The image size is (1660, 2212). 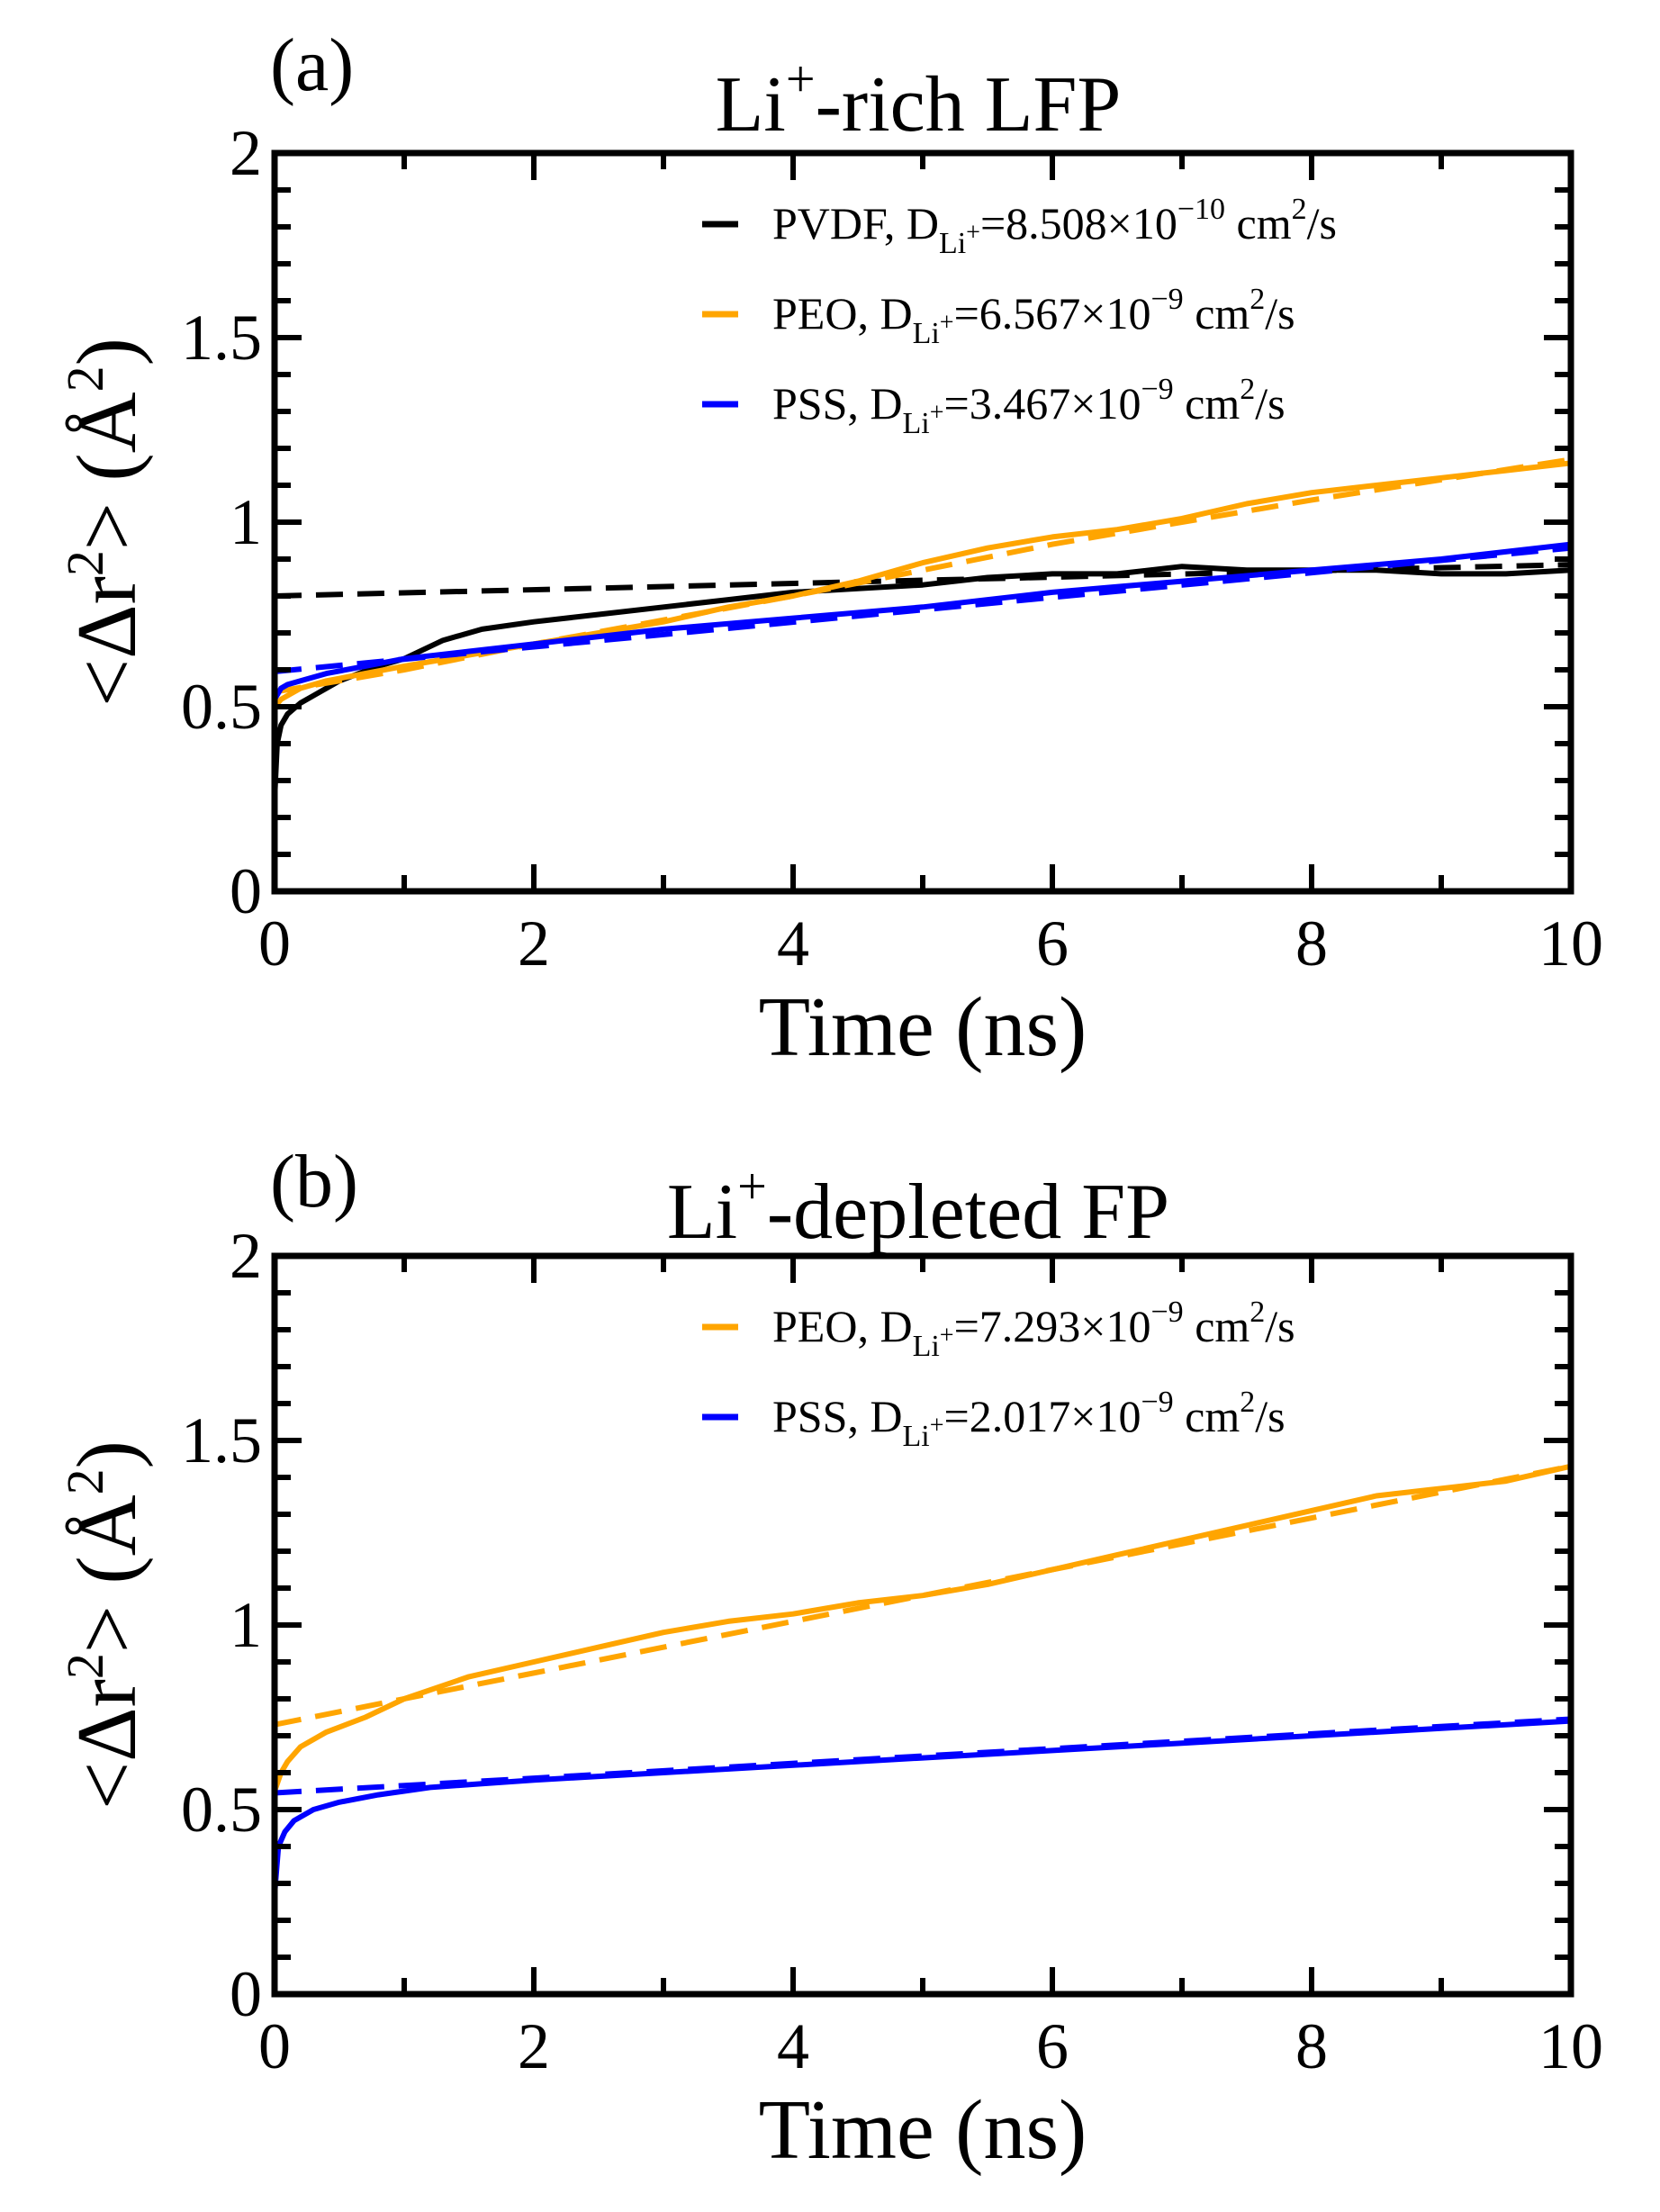 I want to click on panel-title: Li+-depleted FP, so click(x=918, y=1206).